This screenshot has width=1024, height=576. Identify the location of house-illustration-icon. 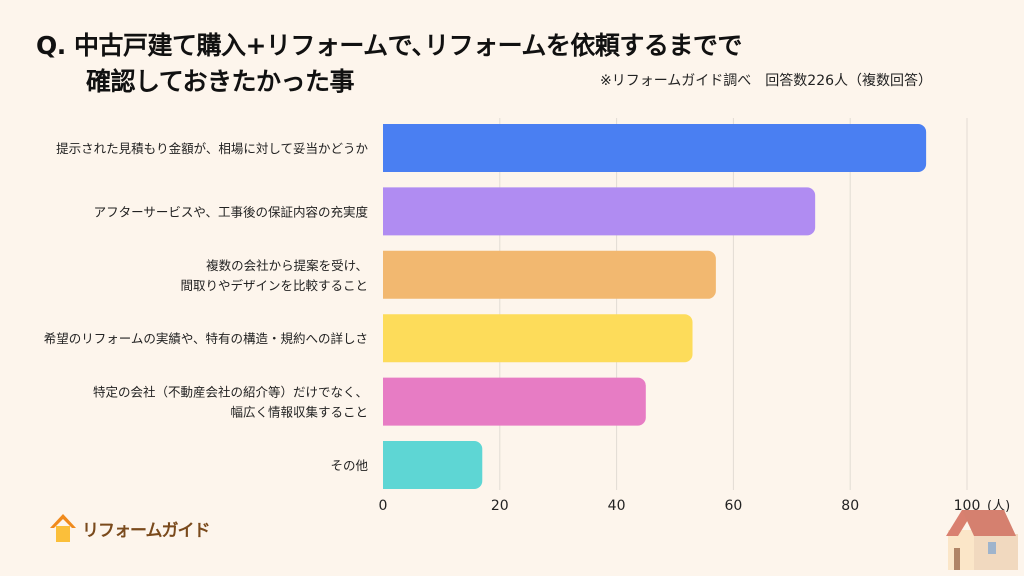
(982, 540).